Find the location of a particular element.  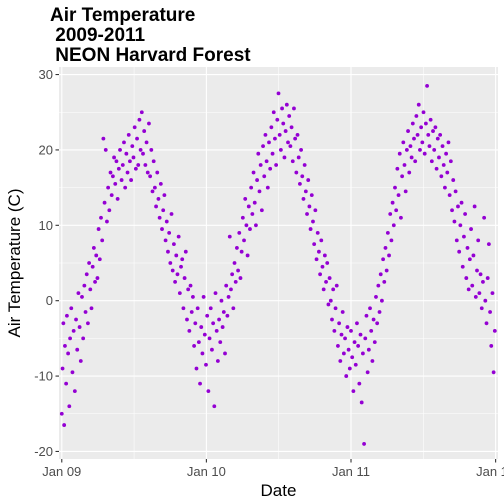

chart-title-line-1: Air Temperature is located at coordinates (122, 15).